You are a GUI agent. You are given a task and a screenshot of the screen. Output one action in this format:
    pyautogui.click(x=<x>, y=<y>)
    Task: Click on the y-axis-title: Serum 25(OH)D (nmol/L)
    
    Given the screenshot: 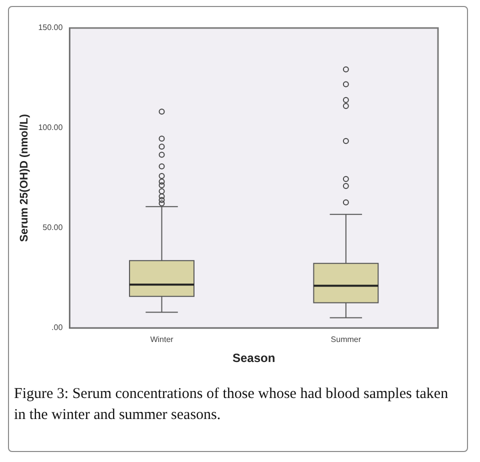 What is the action you would take?
    pyautogui.click(x=24, y=178)
    